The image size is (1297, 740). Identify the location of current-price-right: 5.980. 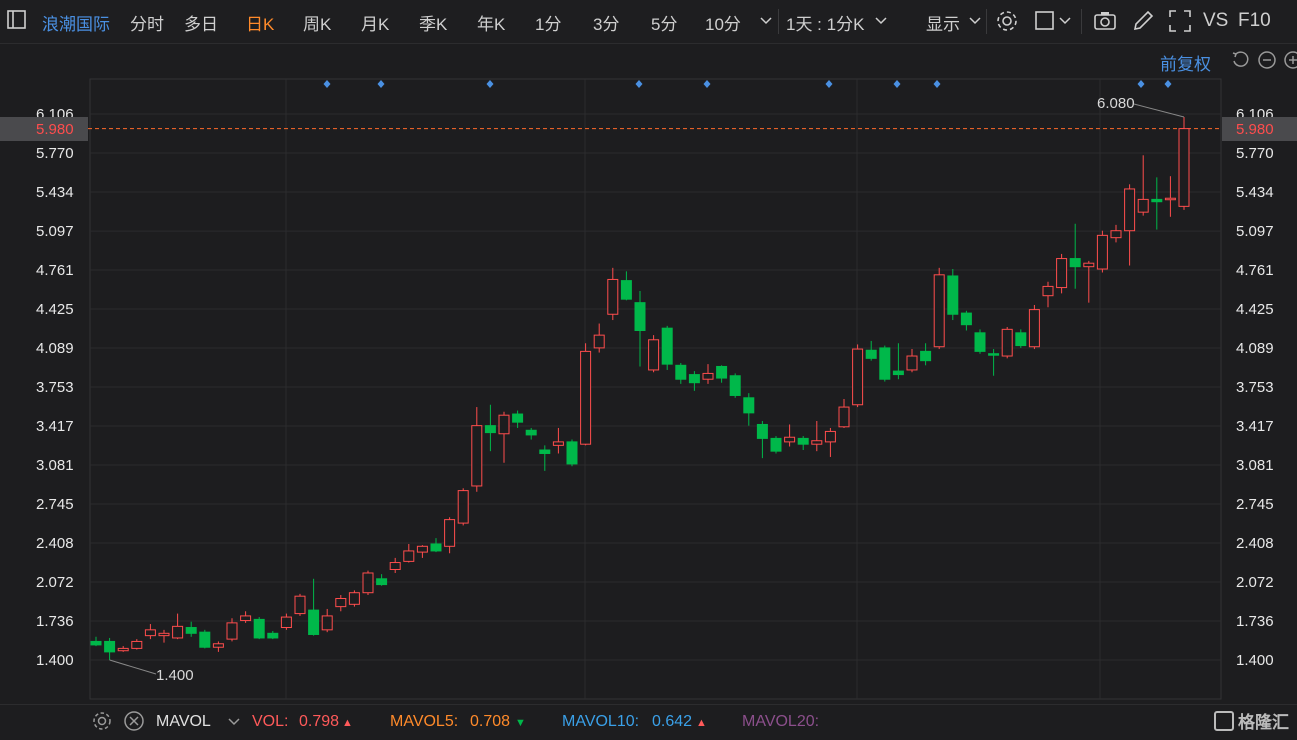
(1255, 129).